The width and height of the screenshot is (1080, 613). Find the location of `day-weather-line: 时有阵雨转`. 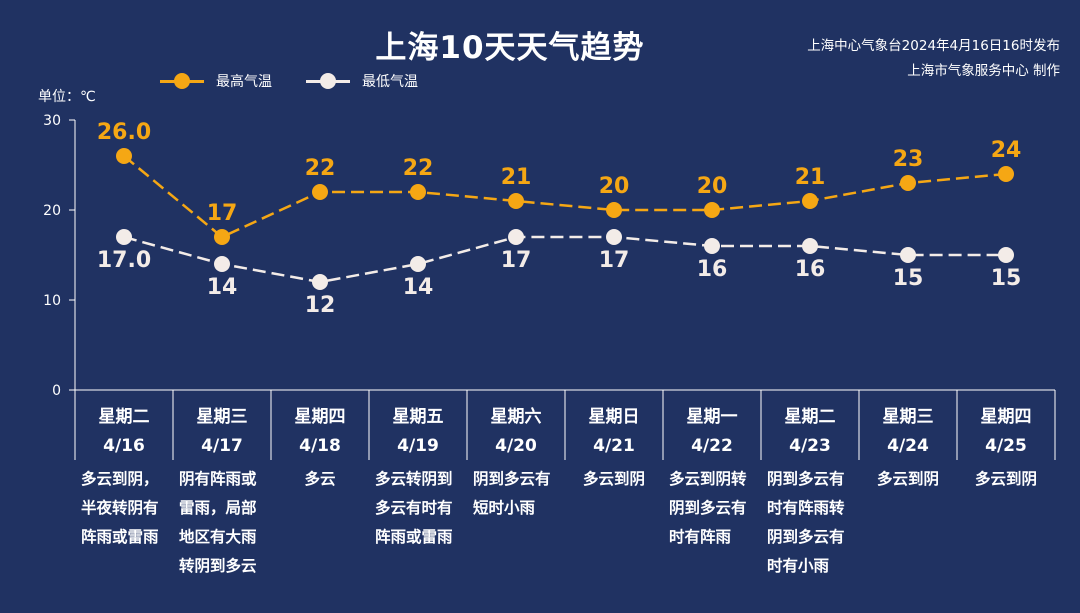

day-weather-line: 时有阵雨转 is located at coordinates (806, 507).